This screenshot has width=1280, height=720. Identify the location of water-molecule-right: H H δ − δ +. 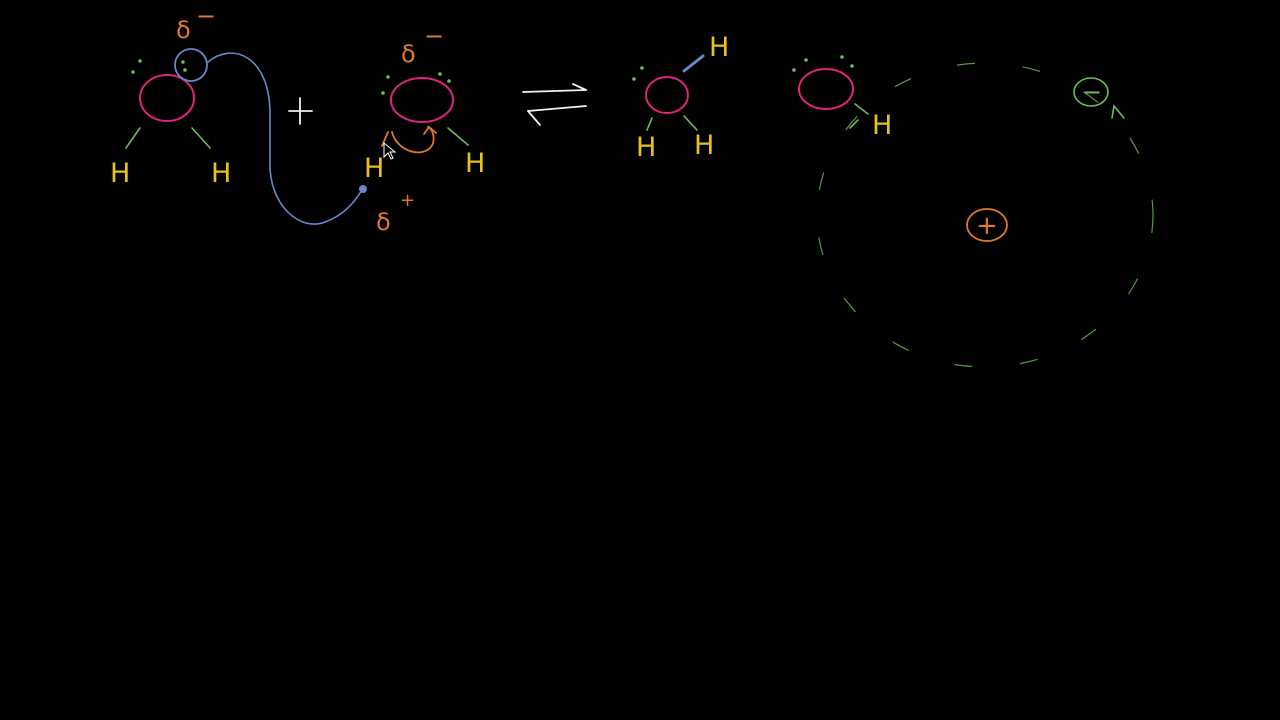
(424, 129).